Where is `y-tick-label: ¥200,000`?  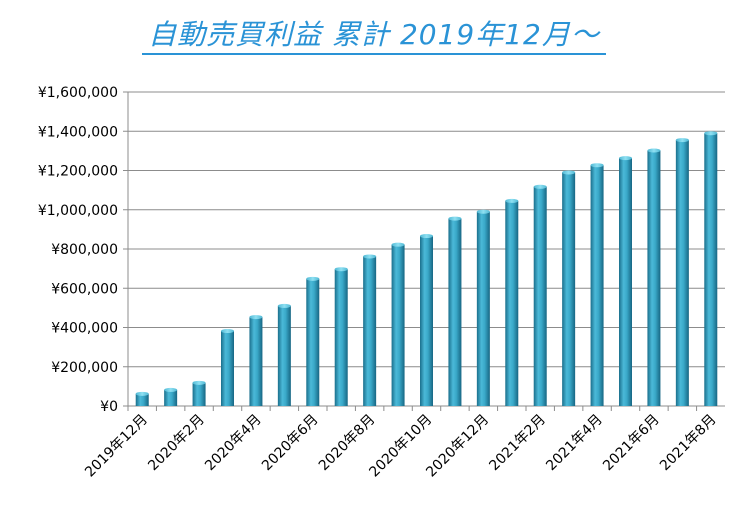
y-tick-label: ¥200,000 is located at coordinates (84, 368).